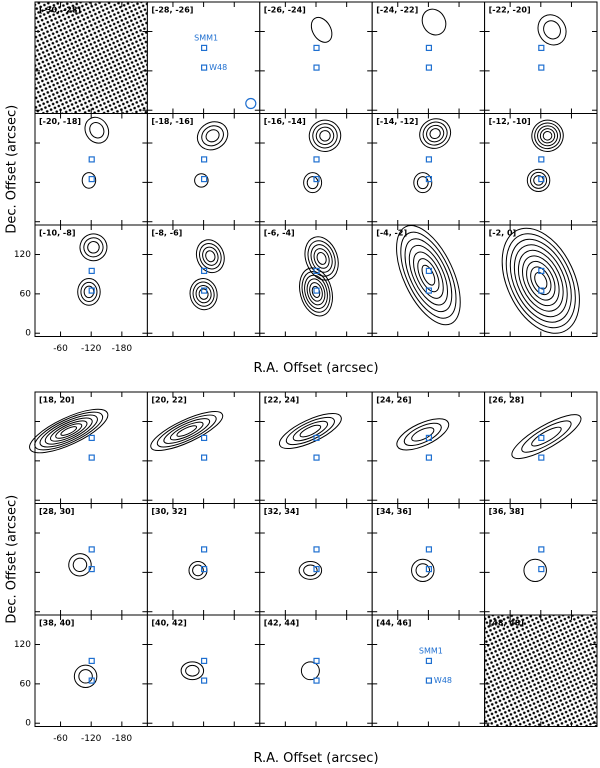 The image size is (600, 768). Describe the element at coordinates (172, 121) in the screenshot. I see `panel-label: [-18, -16]` at that location.